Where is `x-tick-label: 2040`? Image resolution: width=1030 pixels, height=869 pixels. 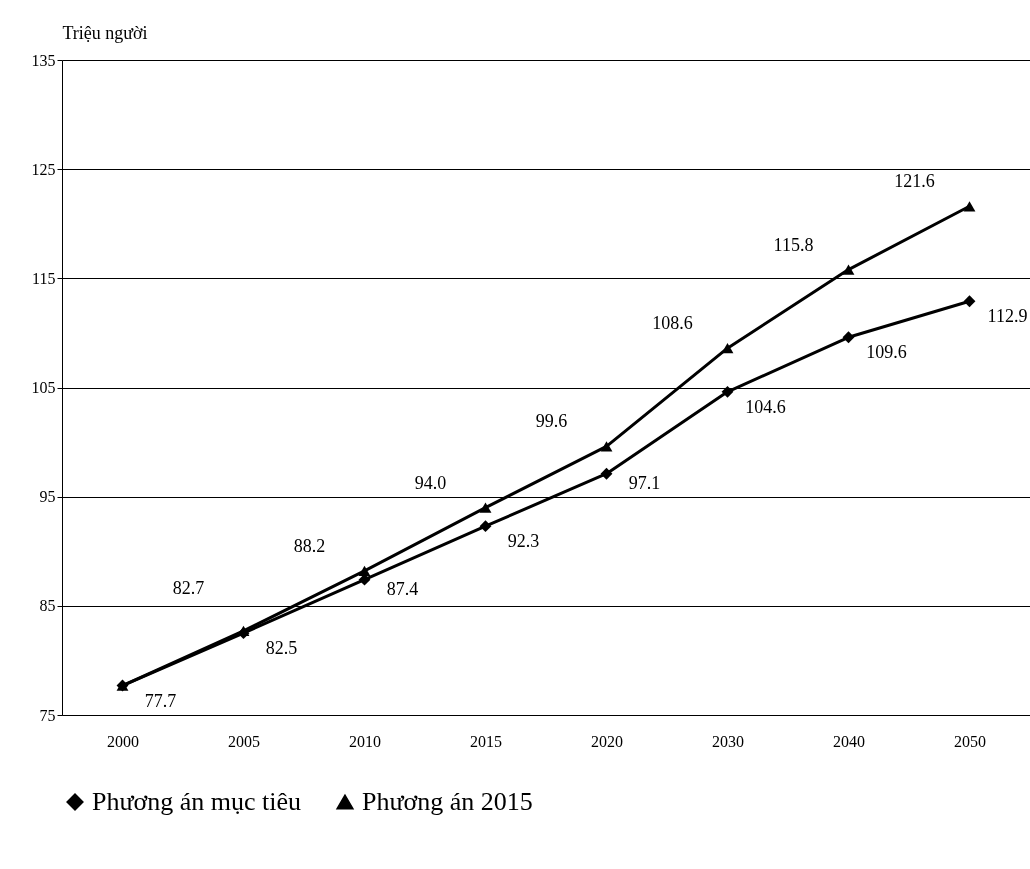 x-tick-label: 2040 is located at coordinates (849, 741).